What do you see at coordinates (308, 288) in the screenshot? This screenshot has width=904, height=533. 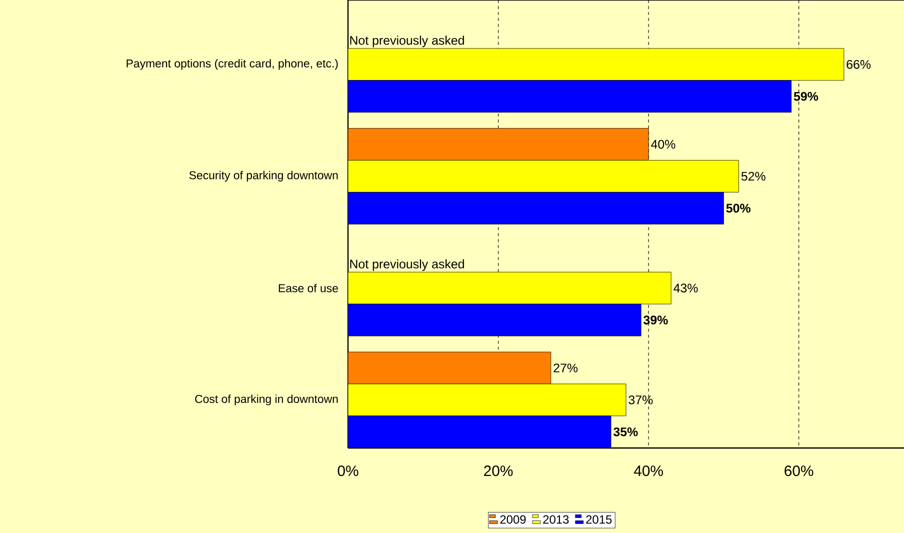 I see `y-tick-label: Ease of use` at bounding box center [308, 288].